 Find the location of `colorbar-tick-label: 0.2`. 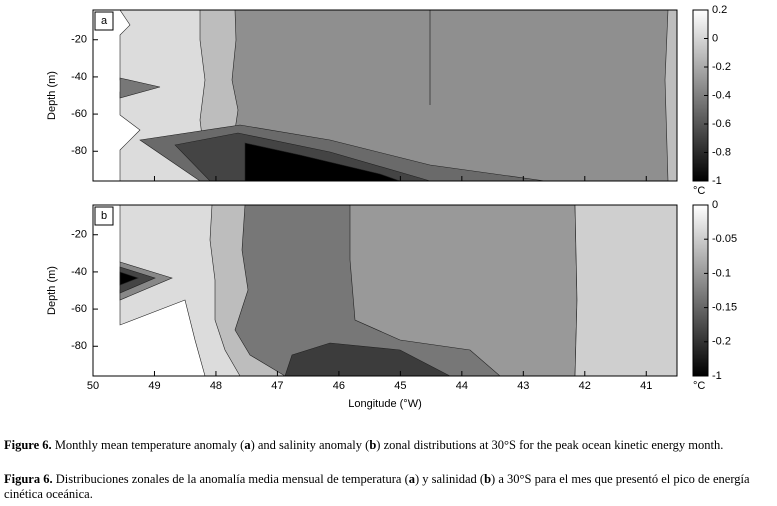

colorbar-tick-label: 0.2 is located at coordinates (719, 10).